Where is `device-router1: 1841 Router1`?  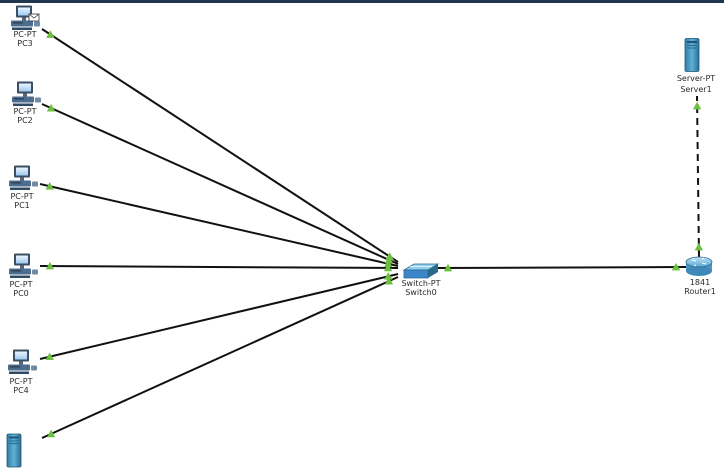
device-router1: 1841 Router1 is located at coordinates (700, 276).